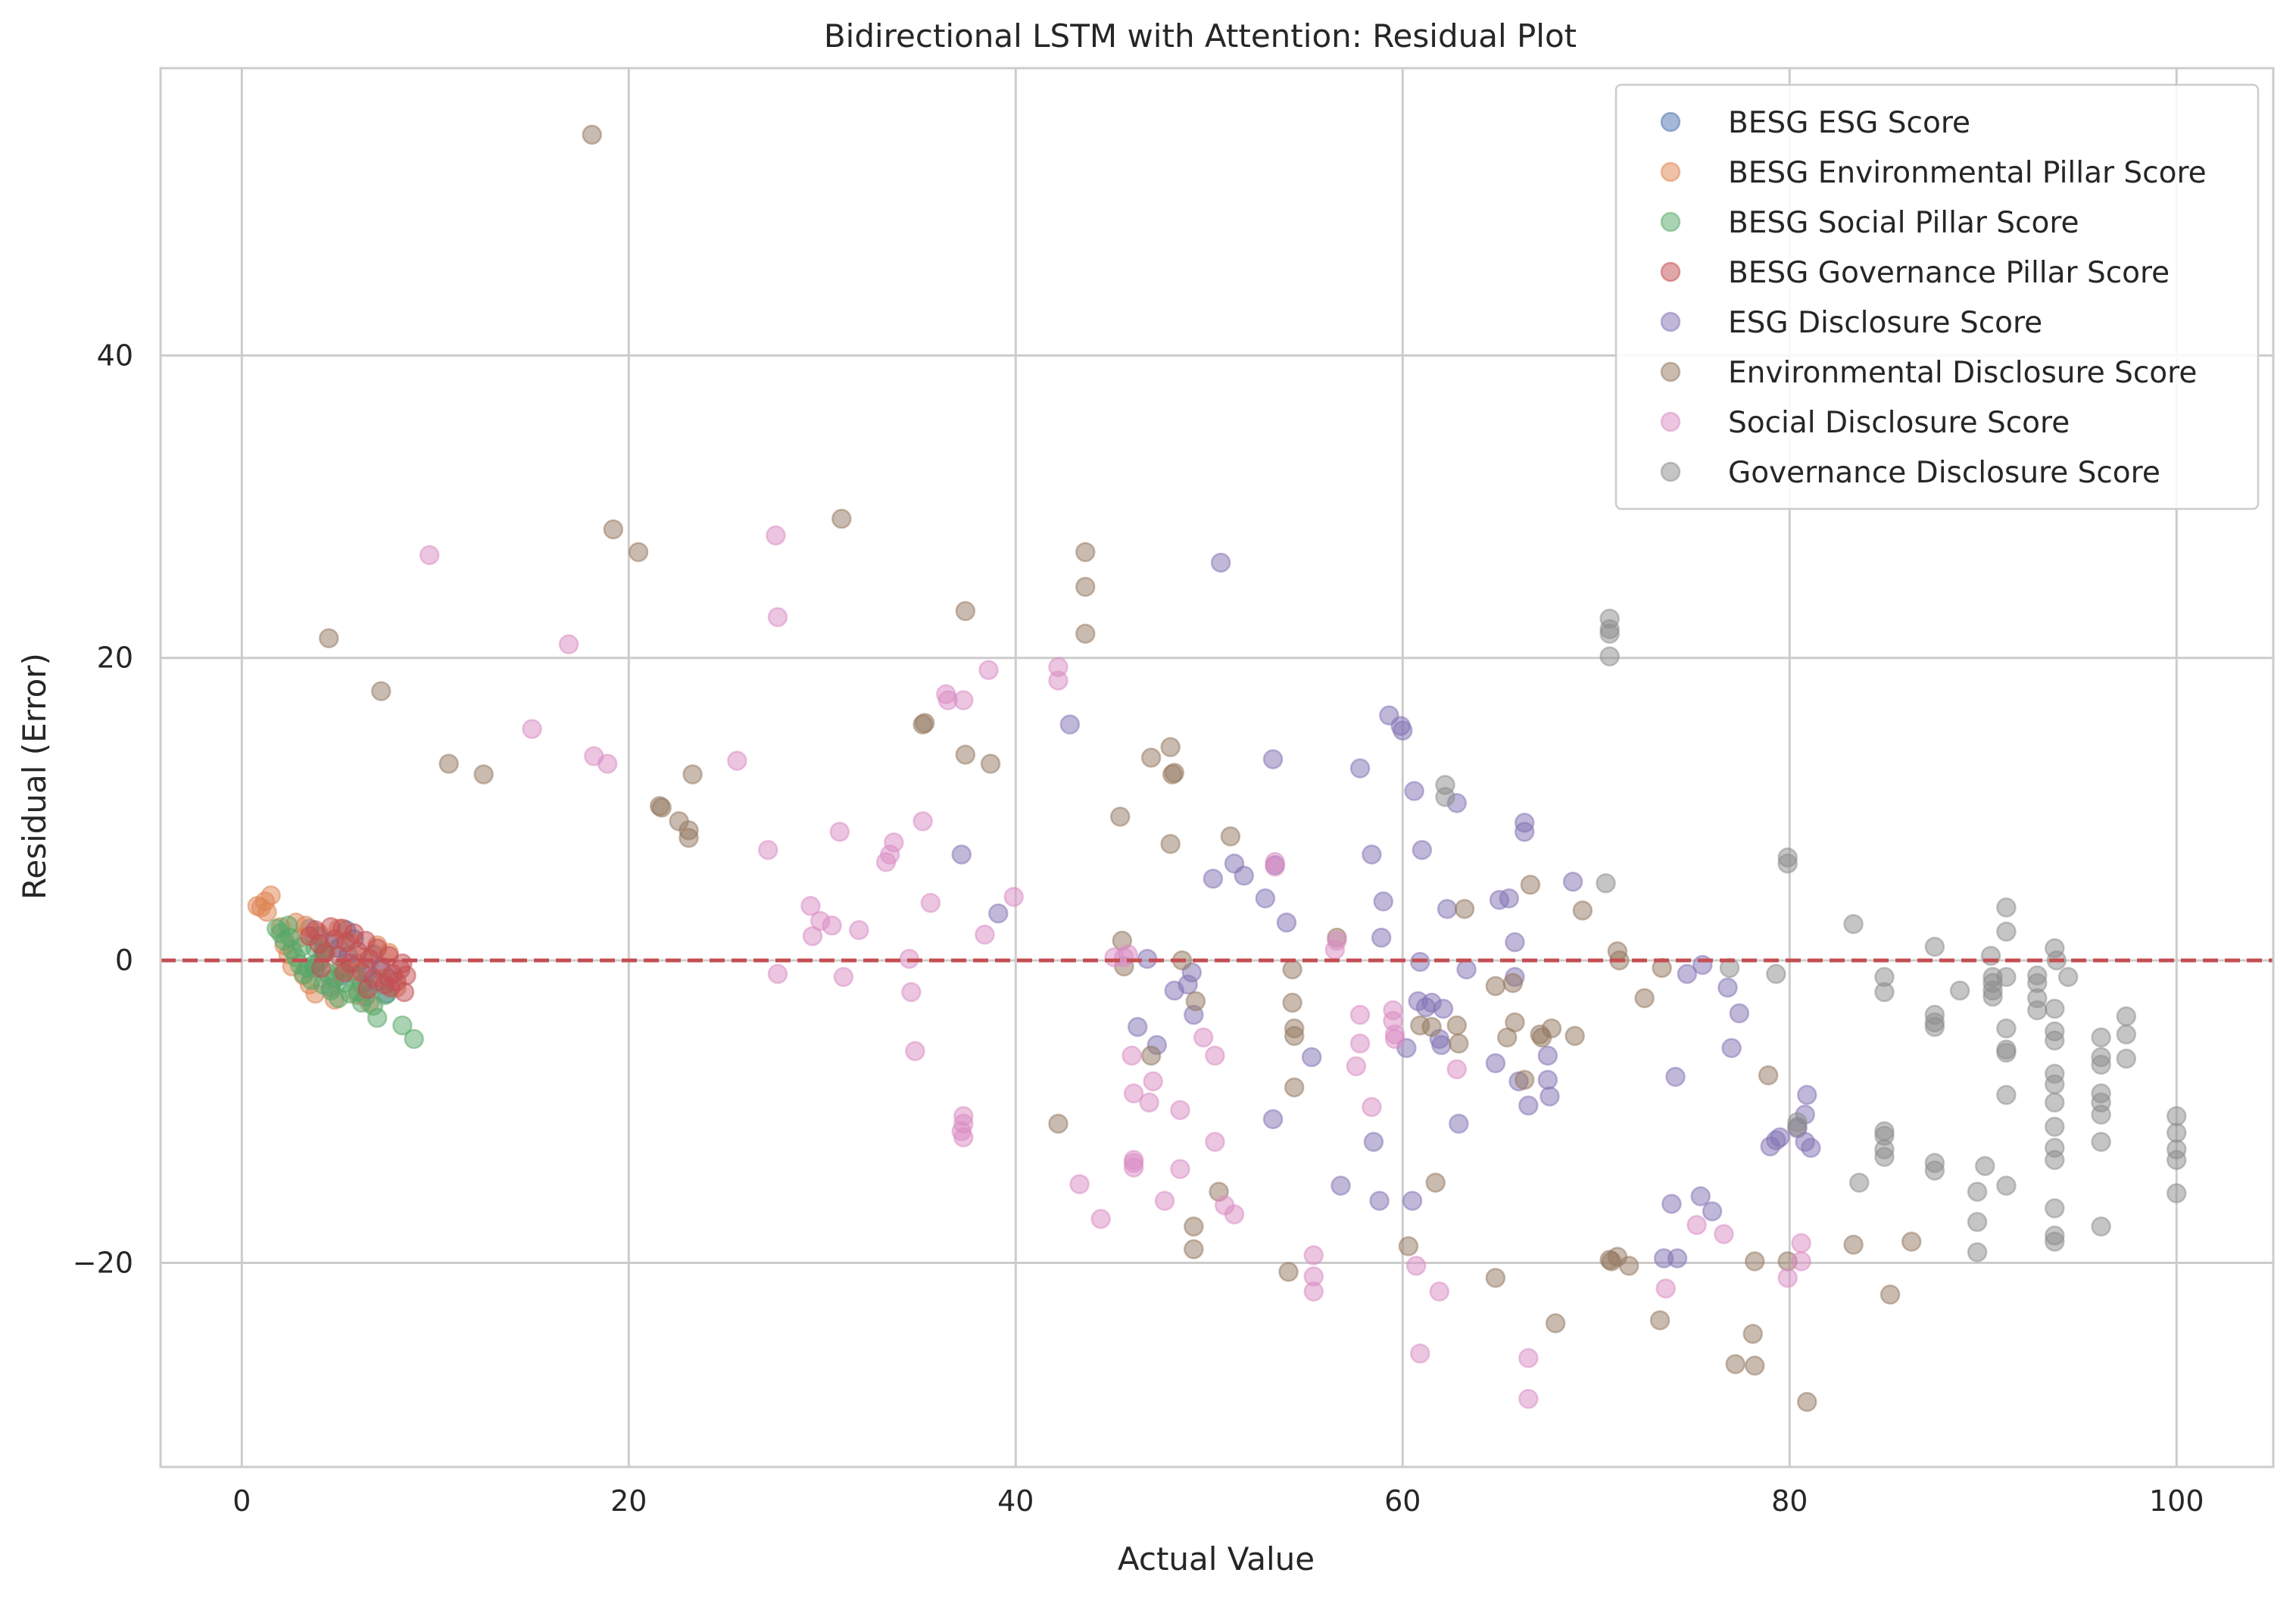 The image size is (2296, 1601). Describe the element at coordinates (1015, 1501) in the screenshot. I see `x-tick-label: 40` at that location.